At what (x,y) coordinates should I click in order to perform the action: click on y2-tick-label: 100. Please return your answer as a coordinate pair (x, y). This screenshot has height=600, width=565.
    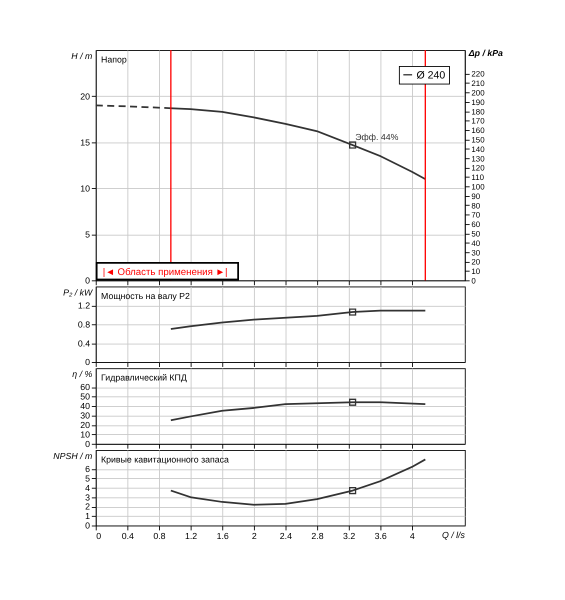
    Looking at the image, I should click on (478, 187).